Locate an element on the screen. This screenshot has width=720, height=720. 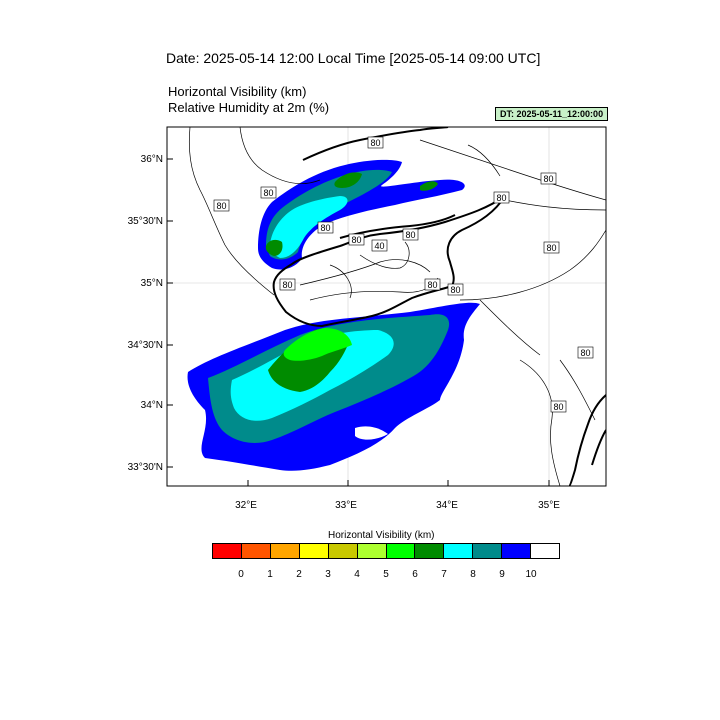
lat-label-34-30: 34°30'N is located at coordinates (145, 345).